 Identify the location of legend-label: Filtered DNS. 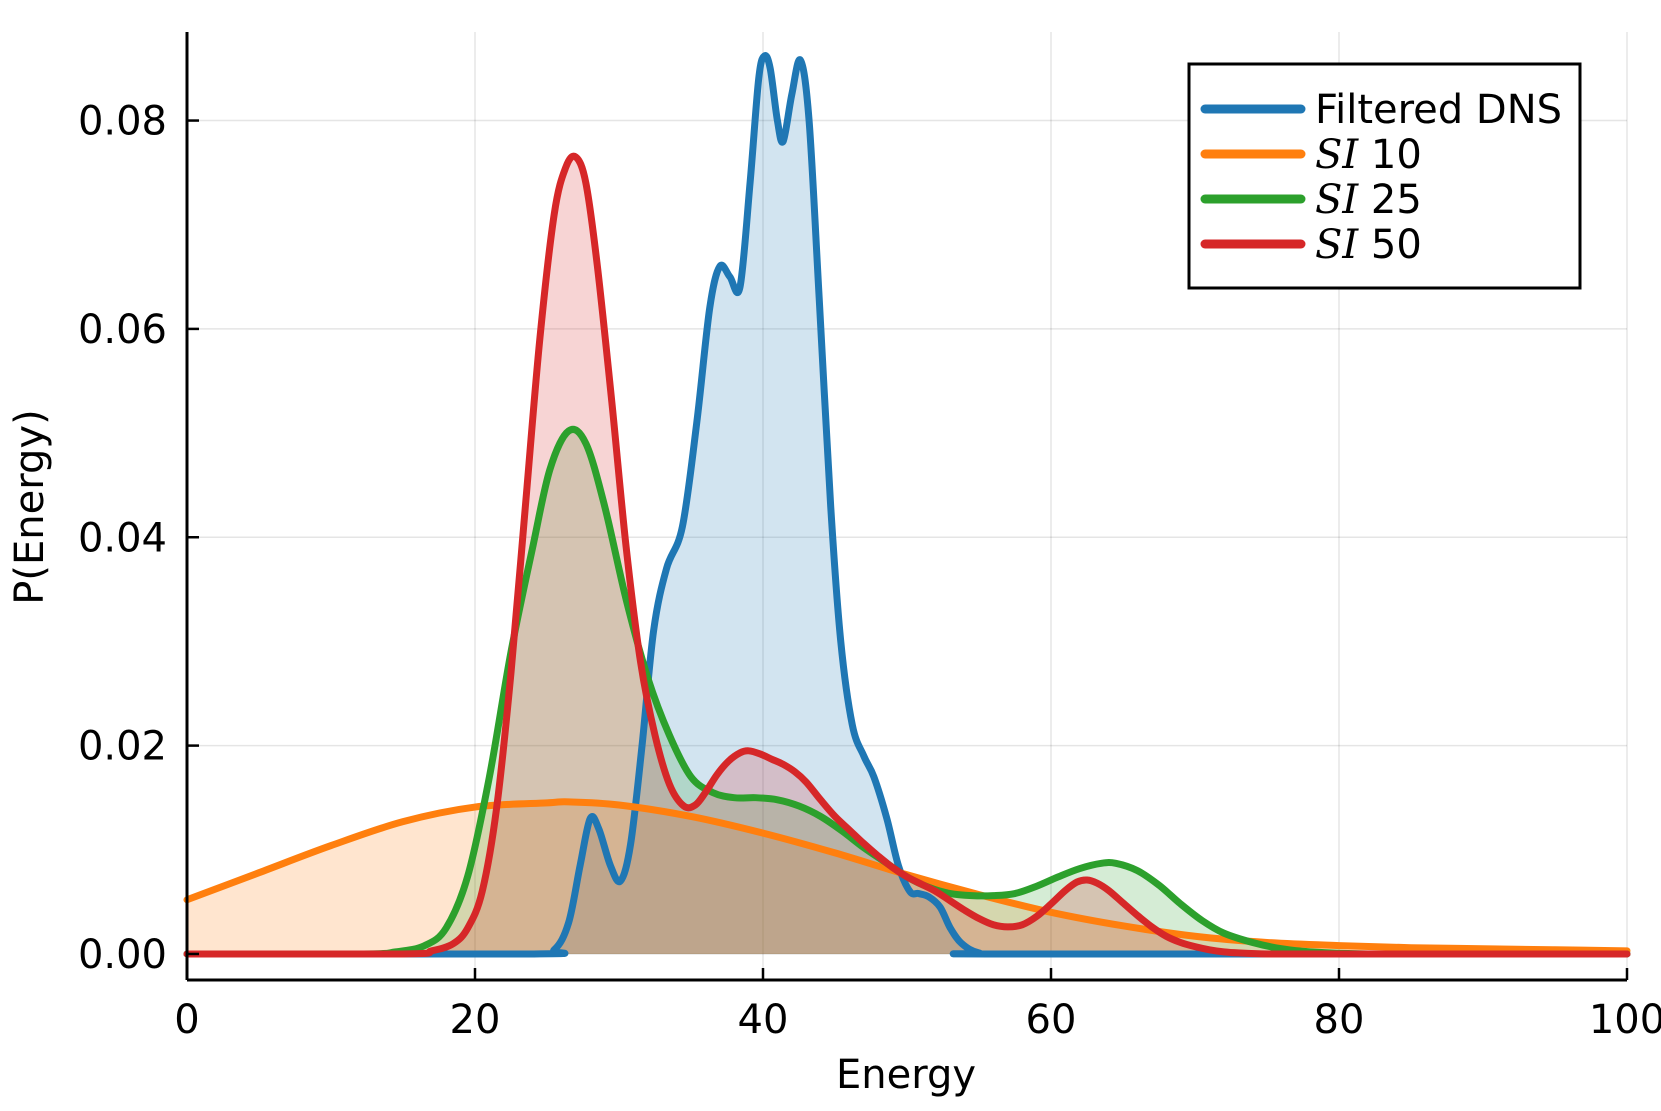
(1438, 110).